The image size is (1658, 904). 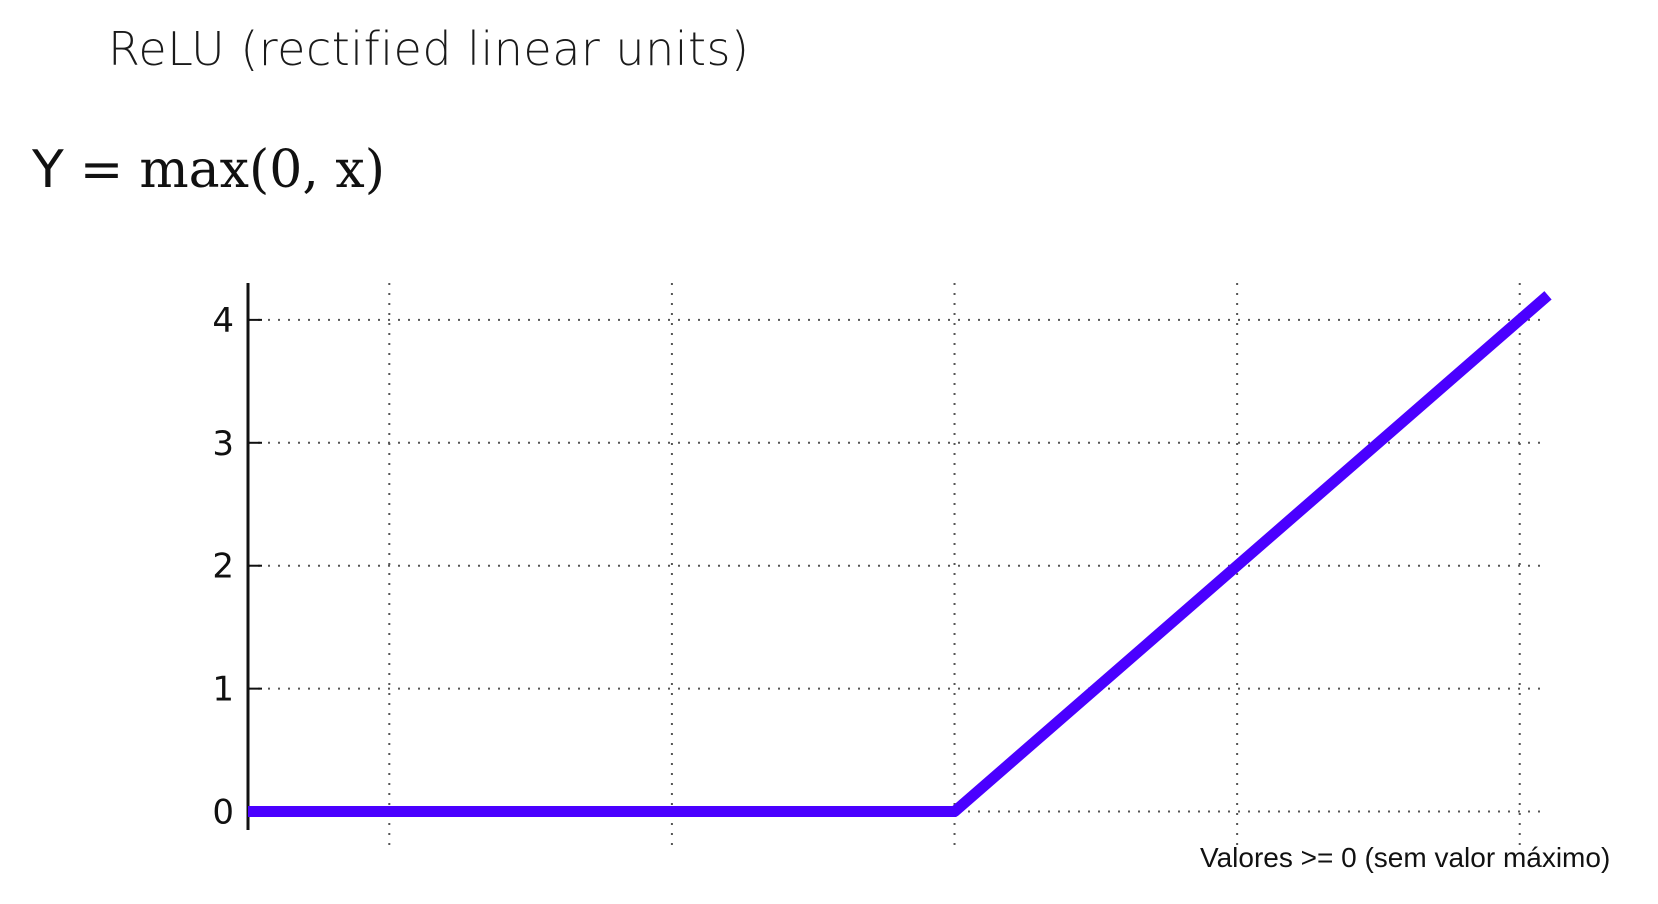 What do you see at coordinates (223, 567) in the screenshot?
I see `y-tick-label-2: 2` at bounding box center [223, 567].